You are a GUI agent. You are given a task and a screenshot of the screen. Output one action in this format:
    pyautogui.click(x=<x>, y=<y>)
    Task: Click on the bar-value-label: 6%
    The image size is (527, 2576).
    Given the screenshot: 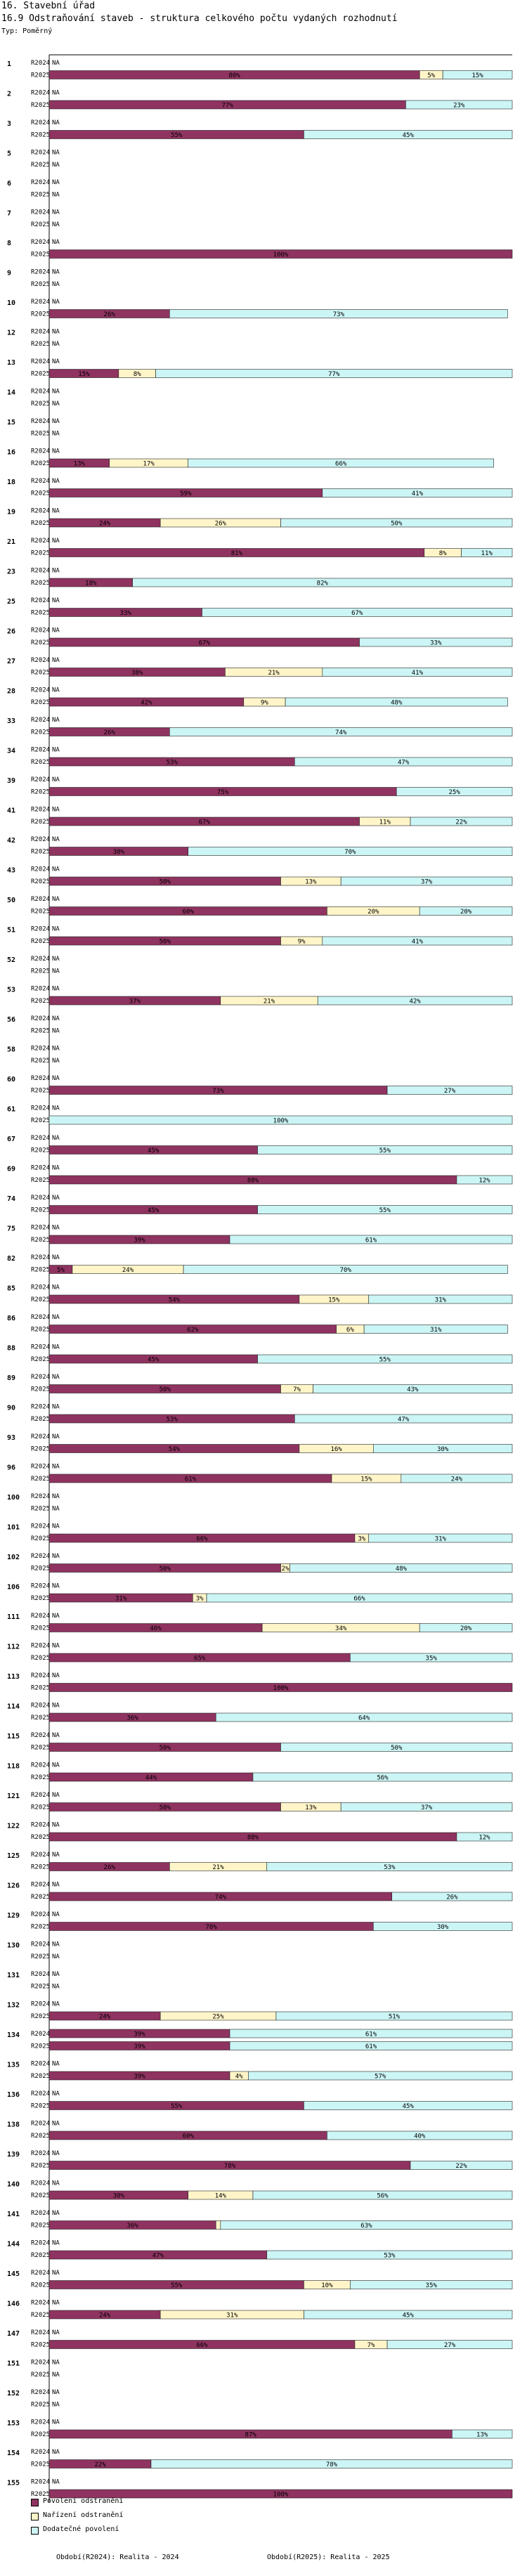 What is the action you would take?
    pyautogui.click(x=350, y=1330)
    